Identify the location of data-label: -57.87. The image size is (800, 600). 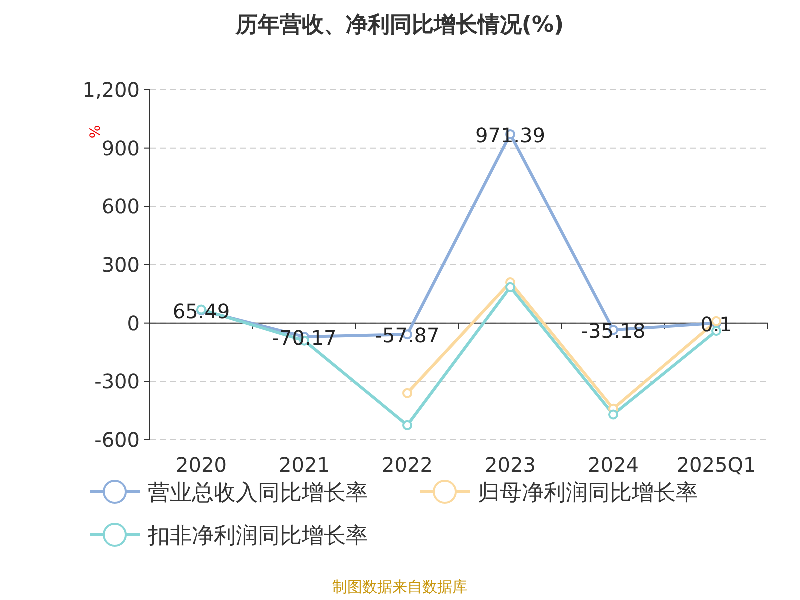
(407, 336).